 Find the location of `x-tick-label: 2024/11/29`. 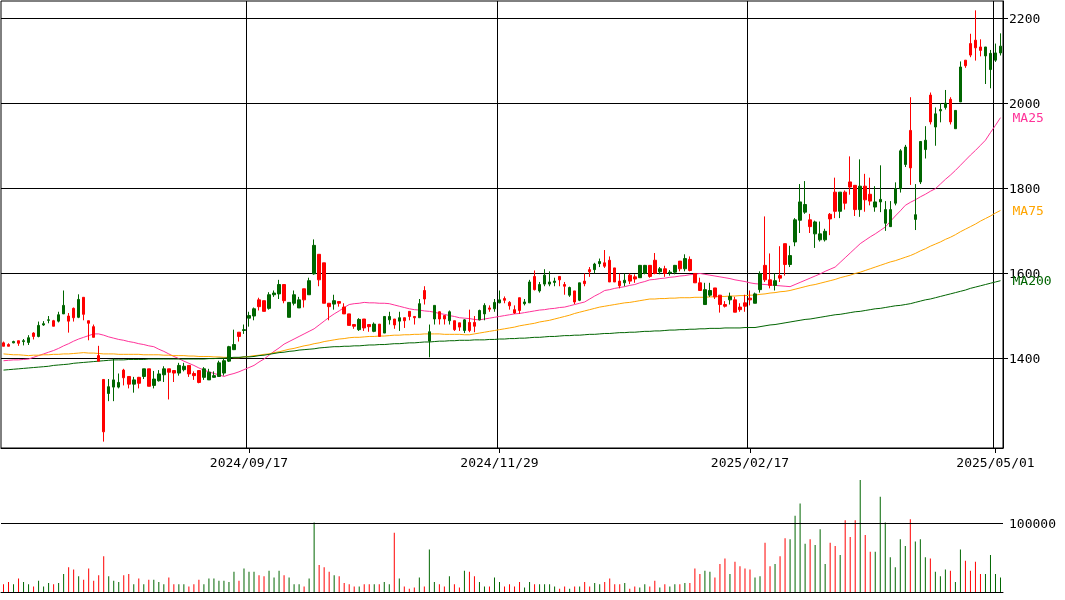

x-tick-label: 2024/11/29 is located at coordinates (499, 462).